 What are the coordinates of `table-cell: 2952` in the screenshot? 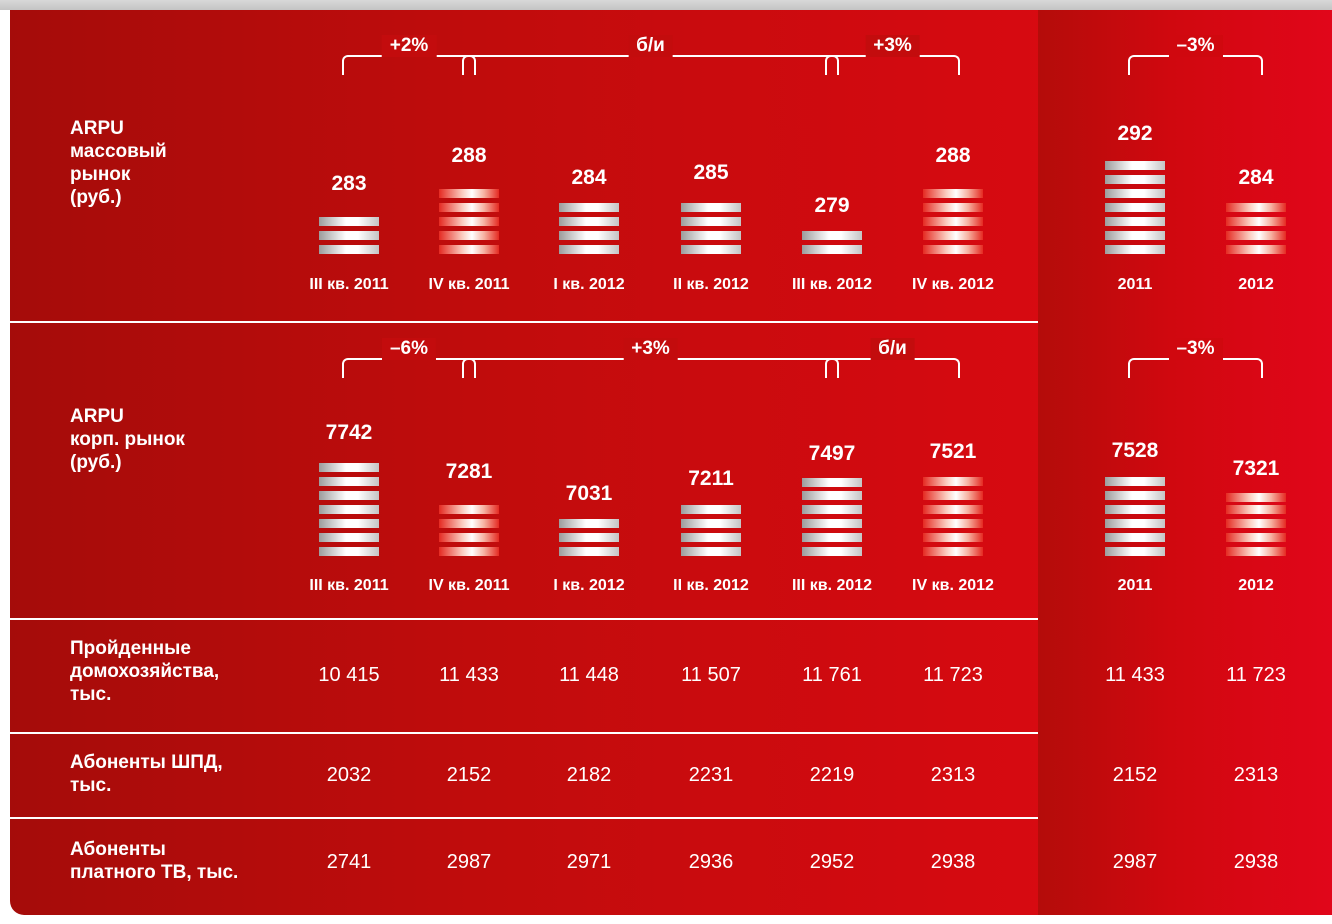 It's located at (832, 862).